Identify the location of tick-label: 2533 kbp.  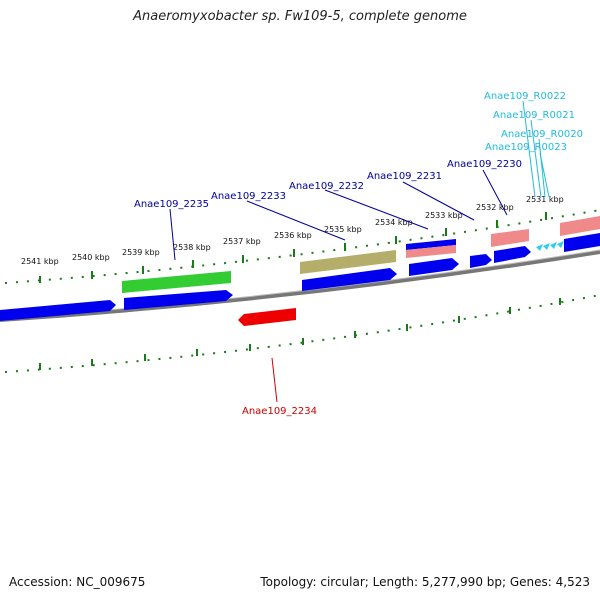
(444, 215).